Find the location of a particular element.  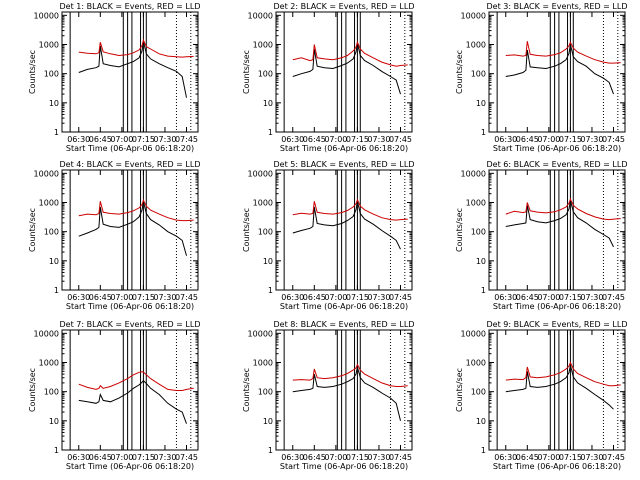

y-axis-label: Counts/sec is located at coordinates (246, 390).